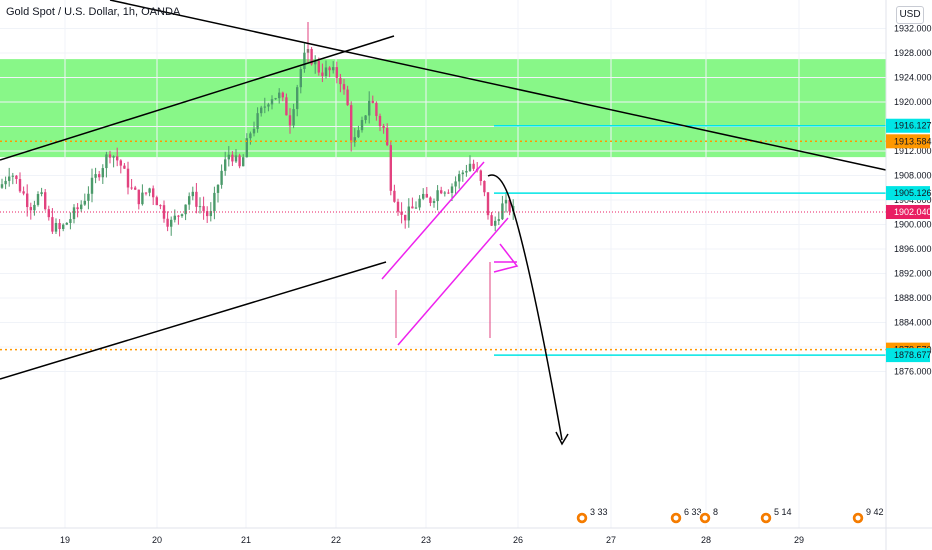  I want to click on y-tick-label: 1876.000, so click(913, 372).